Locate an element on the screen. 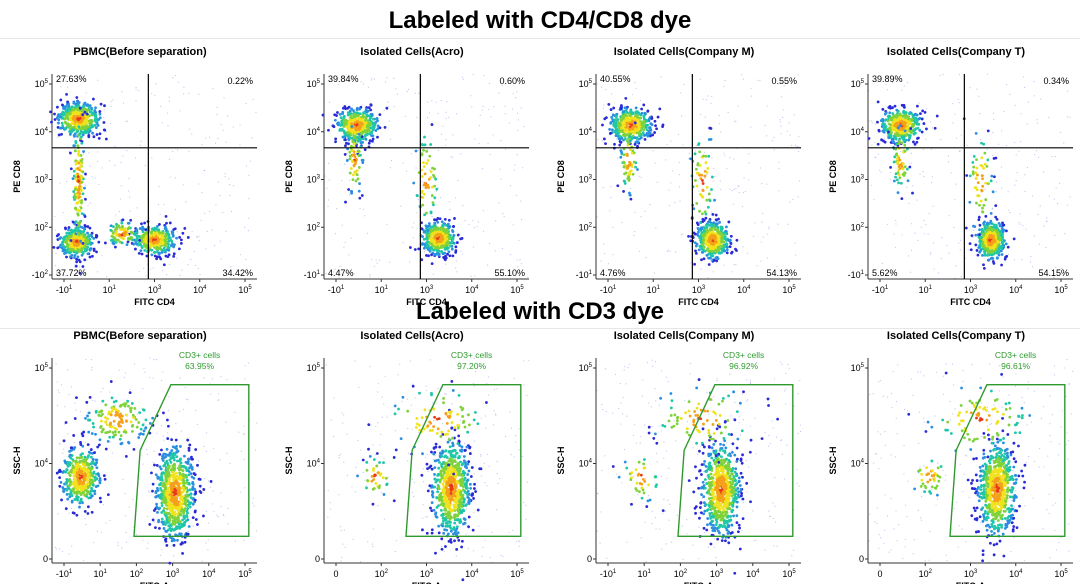 This screenshot has width=1080, height=584. y-tick-label: 104 is located at coordinates (42, 132).